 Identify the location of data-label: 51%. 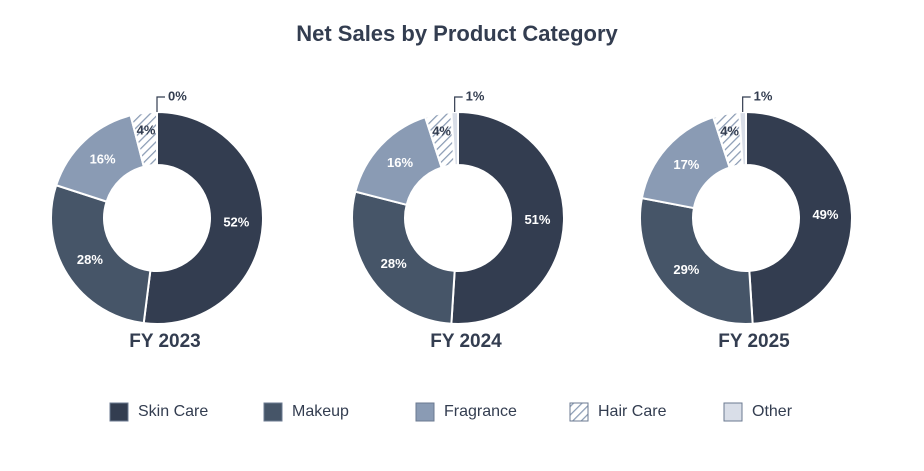
(537, 219).